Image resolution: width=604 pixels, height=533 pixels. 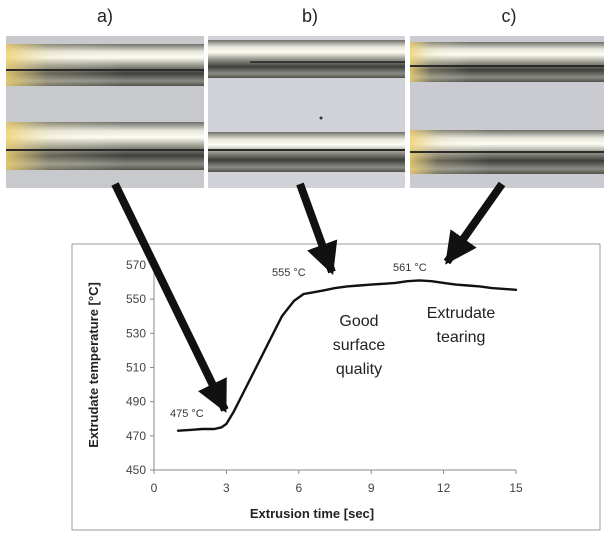 What do you see at coordinates (312, 513) in the screenshot?
I see `x-axis-title: Extrusion time [sec]` at bounding box center [312, 513].